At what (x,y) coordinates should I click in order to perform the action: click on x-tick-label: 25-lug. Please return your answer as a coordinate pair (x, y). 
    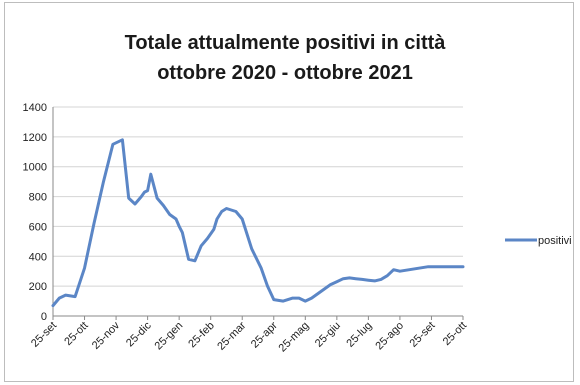
    Looking at the image, I should click on (359, 335).